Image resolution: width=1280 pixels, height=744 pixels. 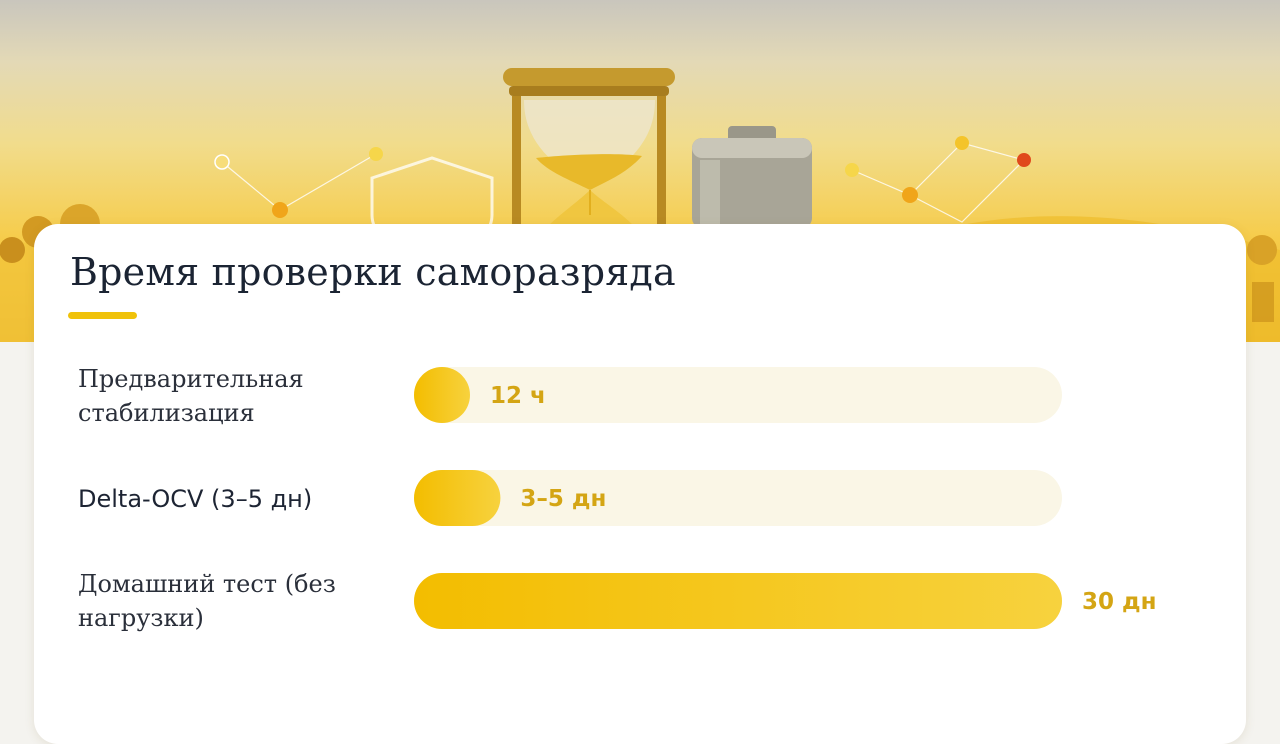 What do you see at coordinates (373, 272) in the screenshot?
I see `page-title: Время проверки саморазряда` at bounding box center [373, 272].